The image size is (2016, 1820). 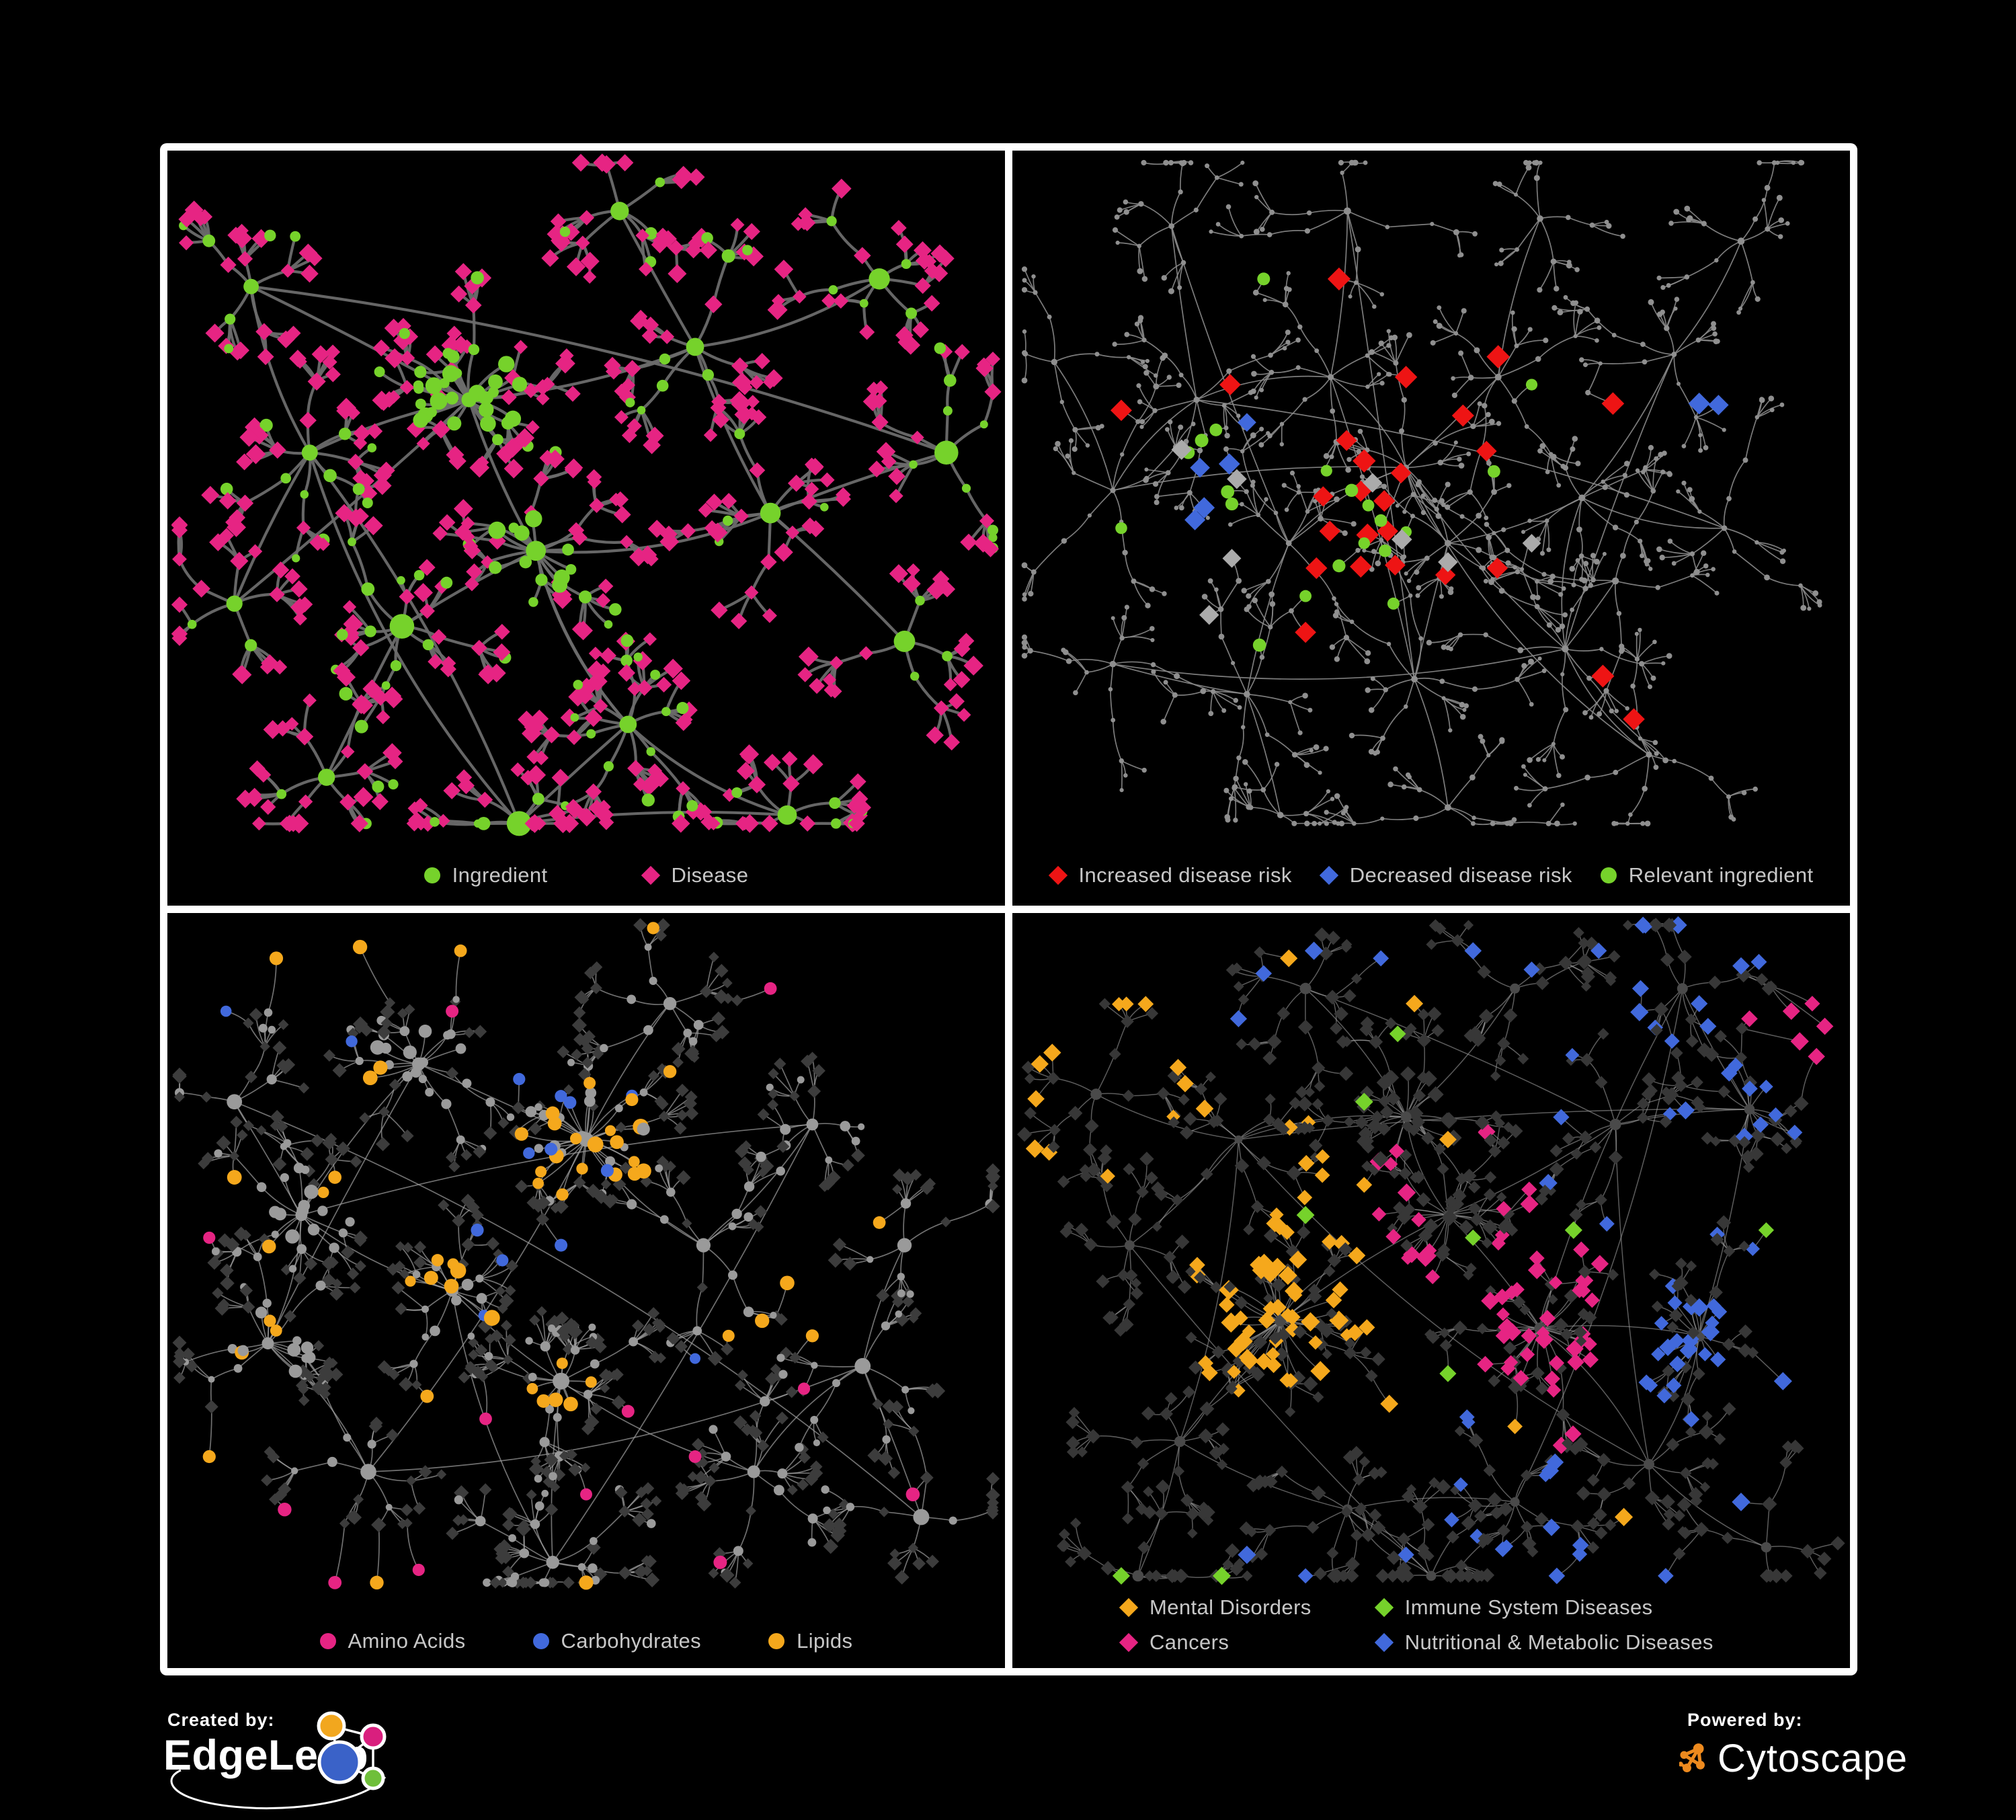 I want to click on legend-label: Cancers, so click(x=1189, y=1642).